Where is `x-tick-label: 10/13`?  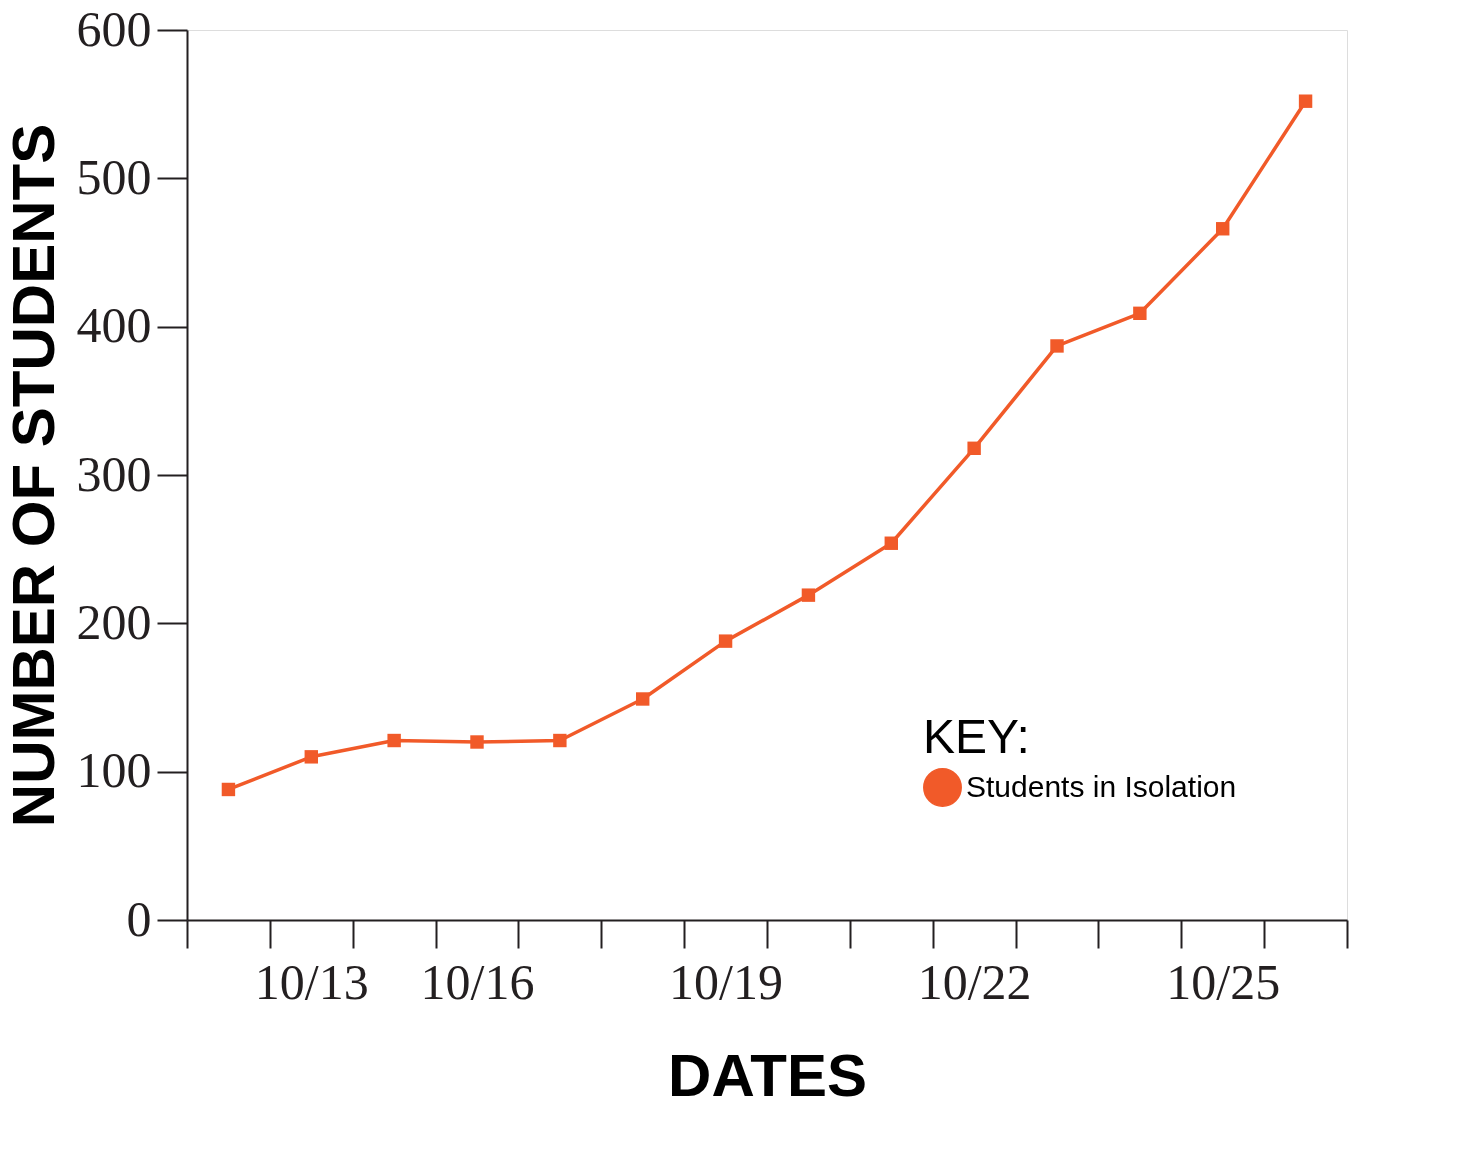 x-tick-label: 10/13 is located at coordinates (311, 981).